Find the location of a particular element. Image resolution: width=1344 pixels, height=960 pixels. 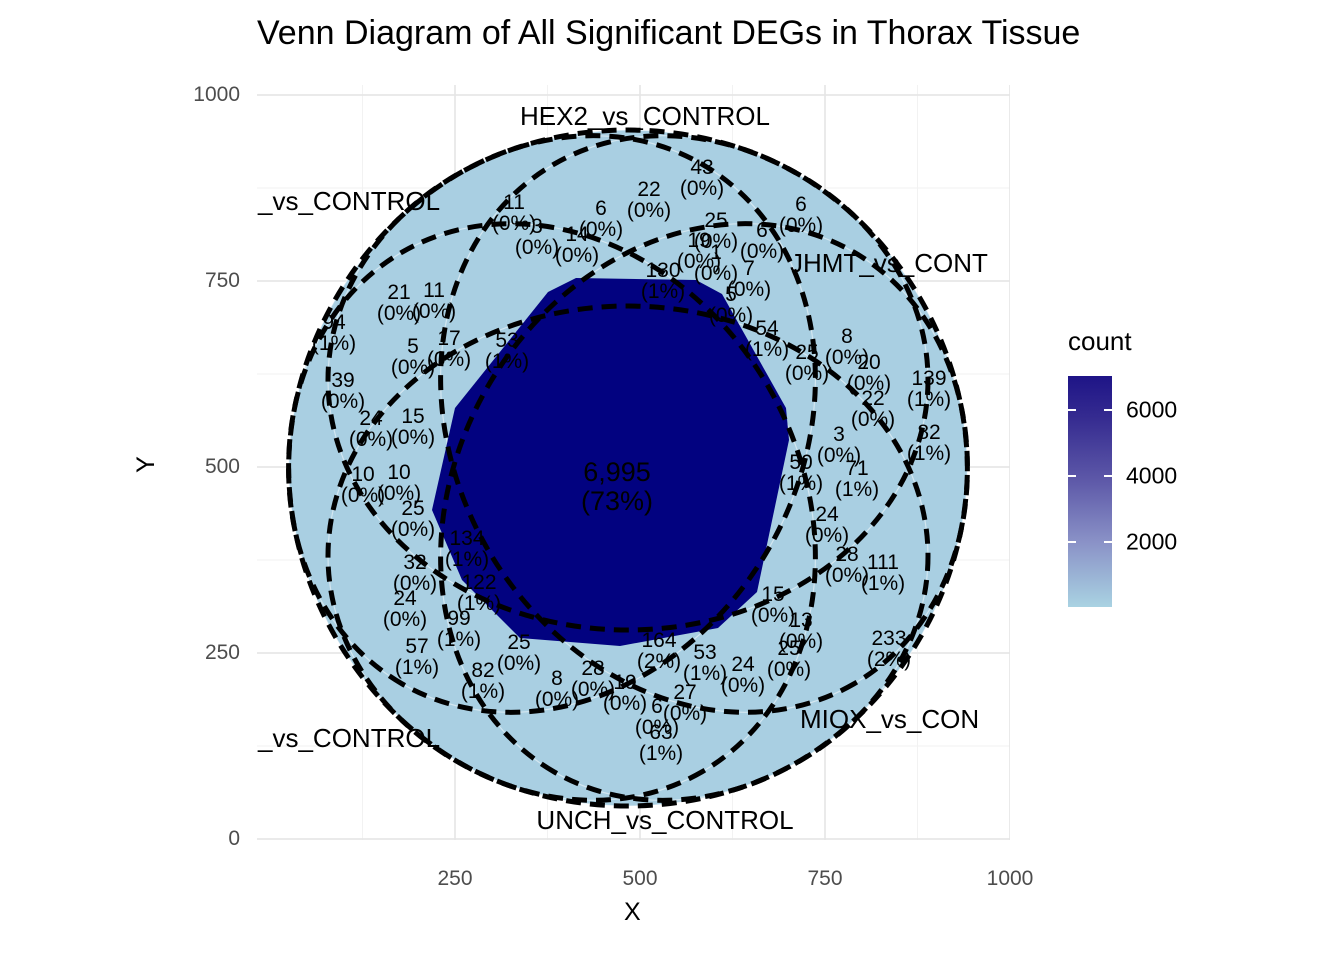

region-count-label: 14 (0%) is located at coordinates (577, 245).